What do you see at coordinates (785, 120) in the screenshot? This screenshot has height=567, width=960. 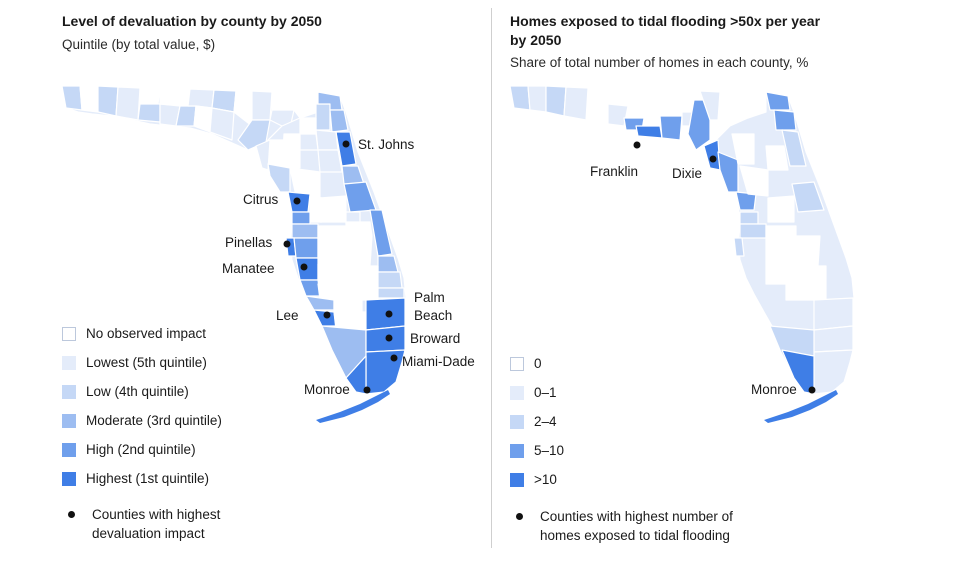 I see `county-duval-r` at bounding box center [785, 120].